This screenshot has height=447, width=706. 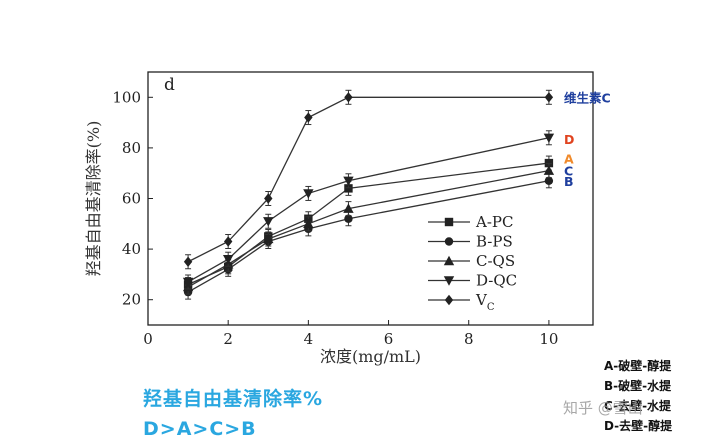 What do you see at coordinates (569, 139) in the screenshot?
I see `end-label-d: D` at bounding box center [569, 139].